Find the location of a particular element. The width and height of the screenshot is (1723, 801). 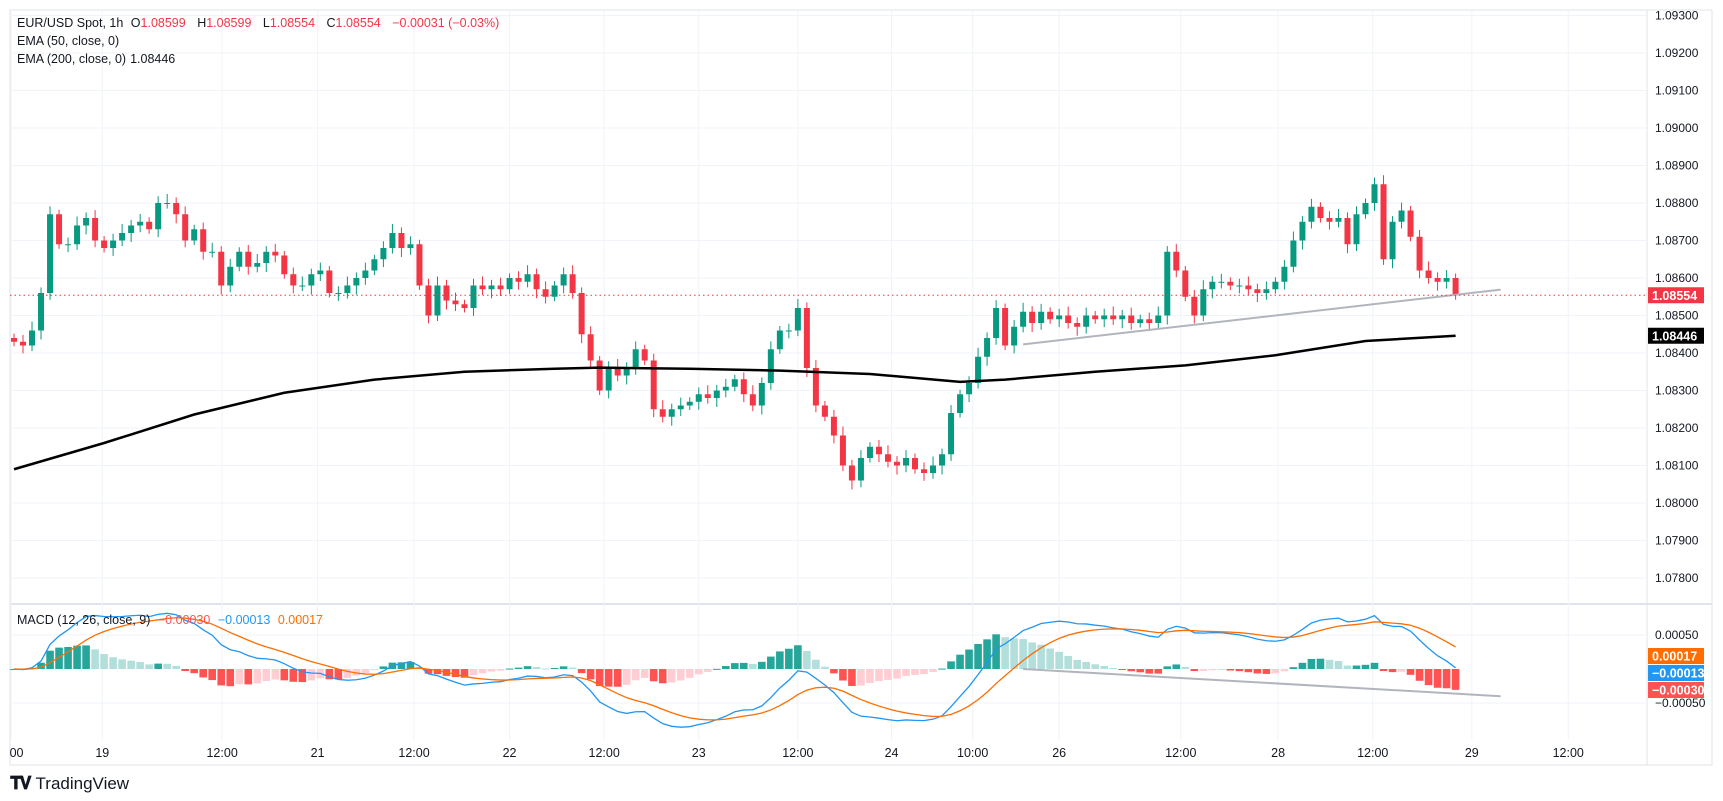

symbol-title: EUR/USD Spot, 1h is located at coordinates (70, 23).